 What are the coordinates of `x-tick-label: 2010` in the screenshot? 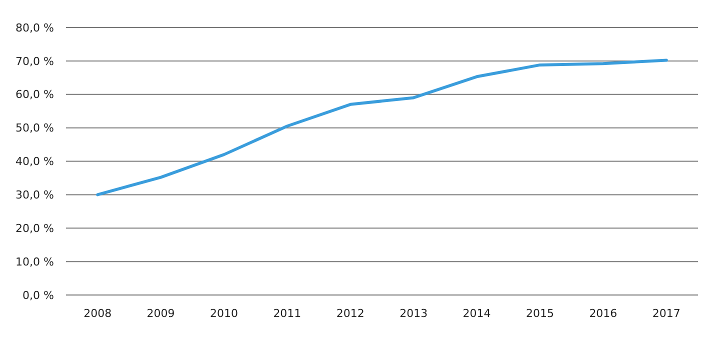 It's located at (224, 313).